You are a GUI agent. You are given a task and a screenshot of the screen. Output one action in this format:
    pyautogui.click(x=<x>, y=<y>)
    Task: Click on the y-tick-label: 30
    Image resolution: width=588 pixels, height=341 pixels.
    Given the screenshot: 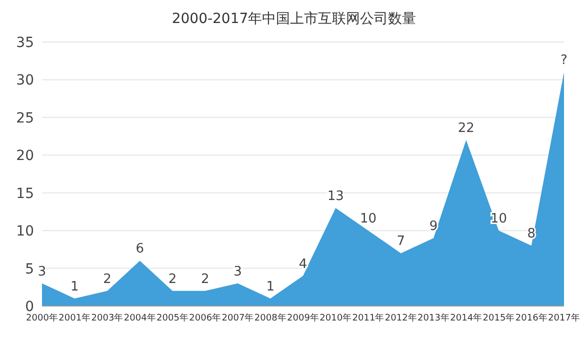 What is the action you would take?
    pyautogui.click(x=25, y=80)
    